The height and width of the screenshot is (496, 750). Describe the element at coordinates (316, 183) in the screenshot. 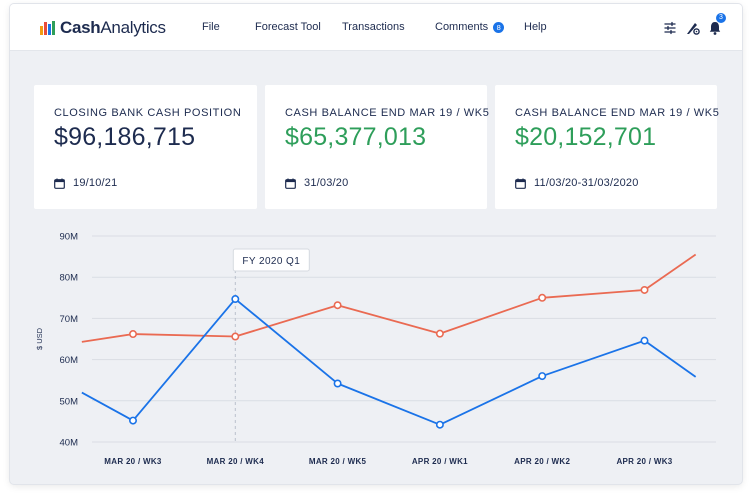

I see `kpi-card-date: 31/03/20` at that location.